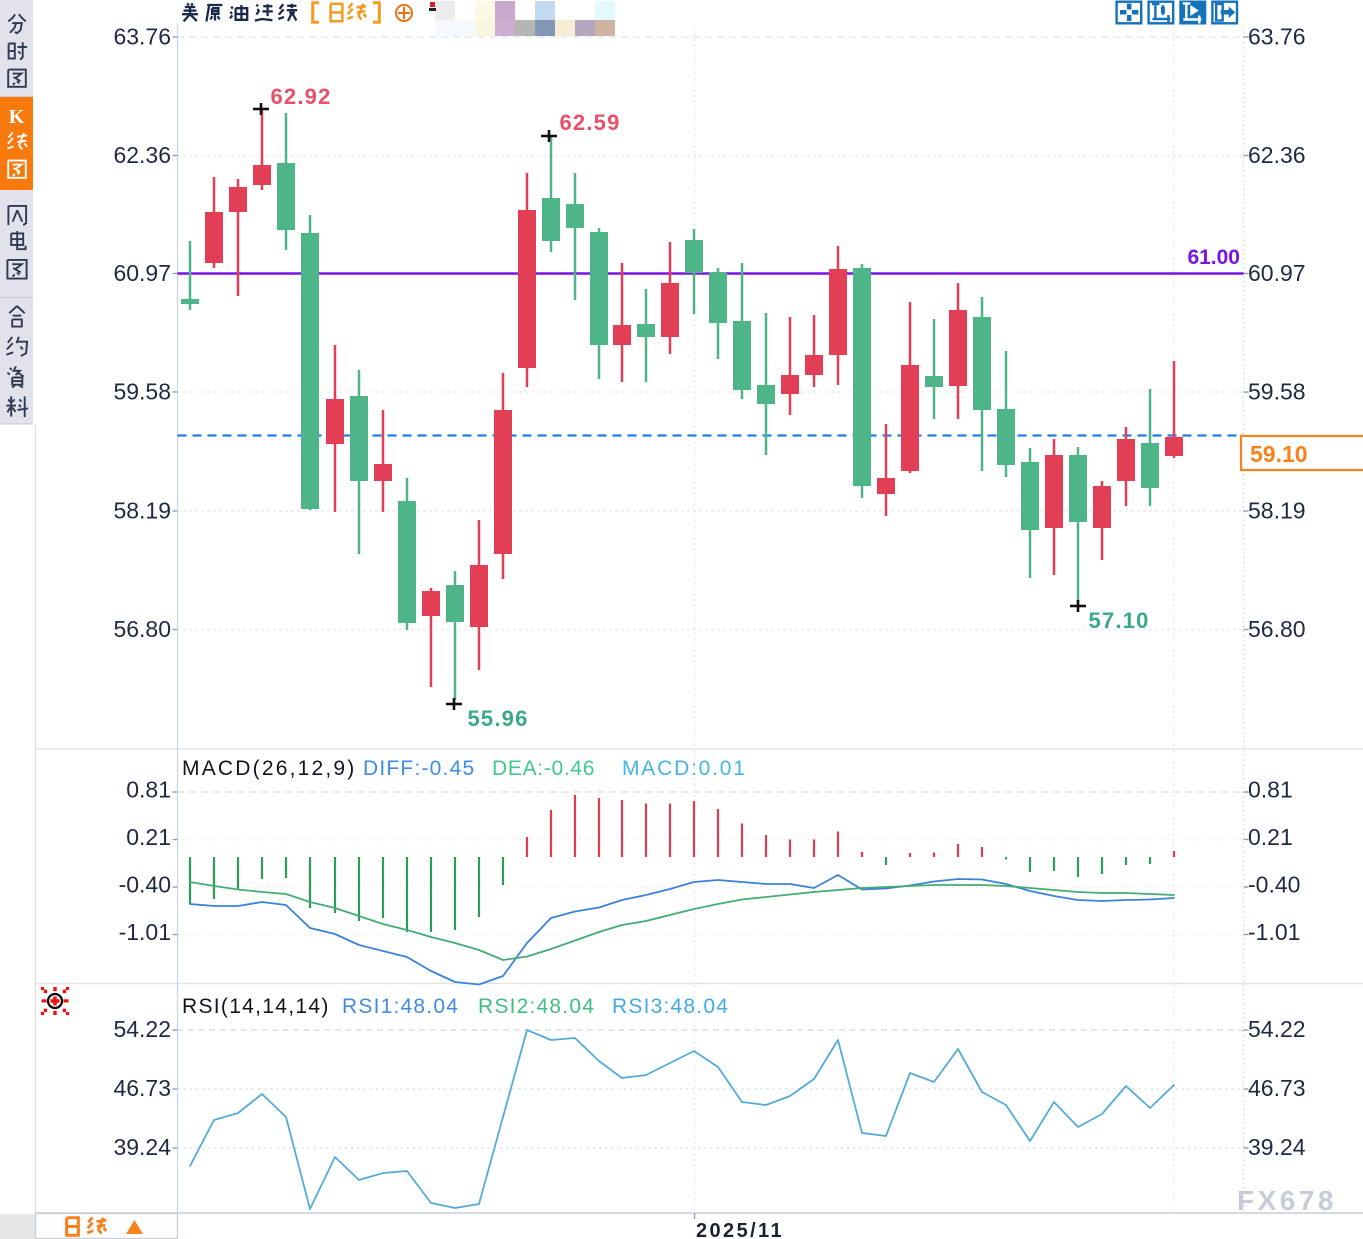  What do you see at coordinates (670, 1006) in the screenshot?
I see `svg-text: RSI3:48.04` at bounding box center [670, 1006].